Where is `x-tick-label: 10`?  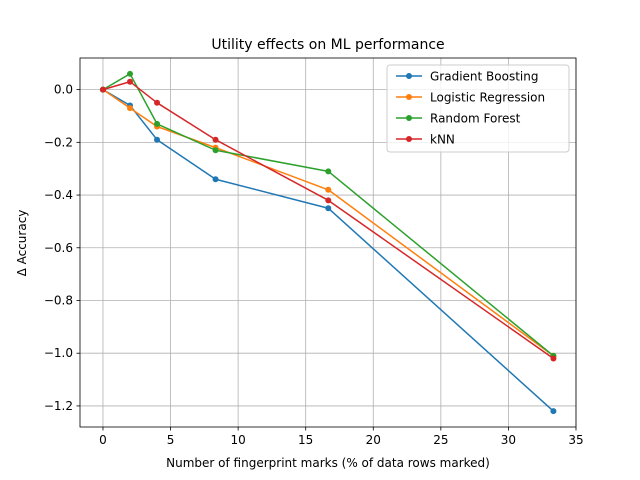 x-tick-label: 10 is located at coordinates (237, 440).